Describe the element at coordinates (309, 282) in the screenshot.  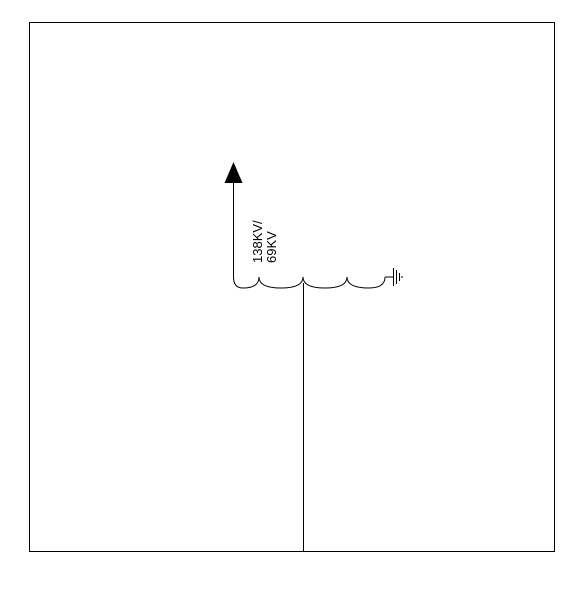
I see `transformer-winding-icon` at that location.